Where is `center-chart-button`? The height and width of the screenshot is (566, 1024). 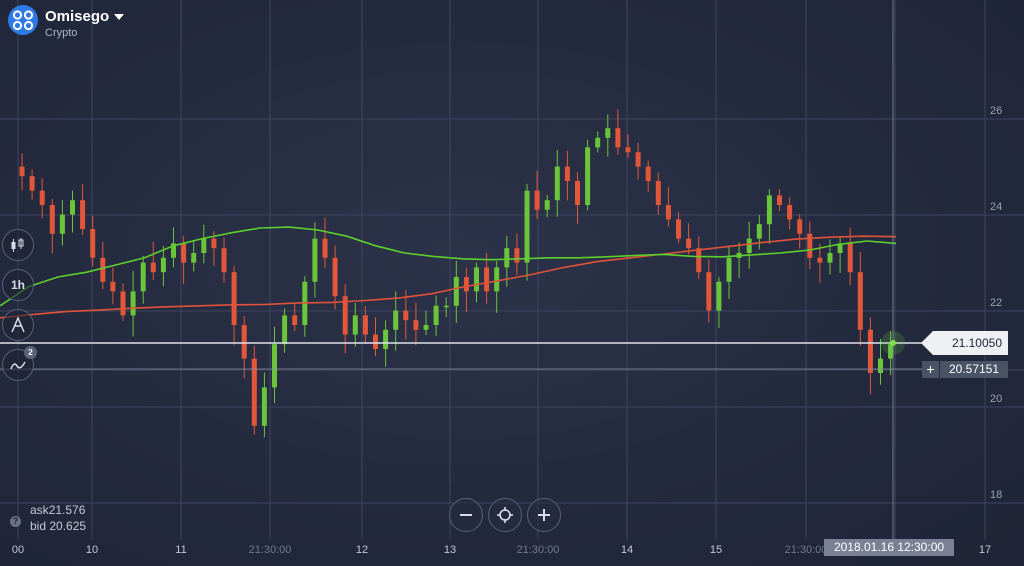 center-chart-button is located at coordinates (505, 515).